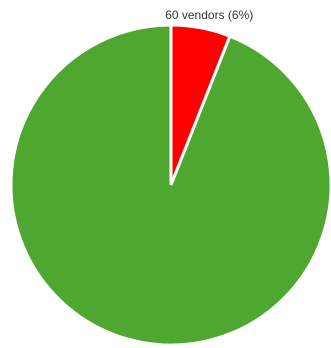  I want to click on pie-slice-label-0: 60 vendors (6%), so click(209, 15).